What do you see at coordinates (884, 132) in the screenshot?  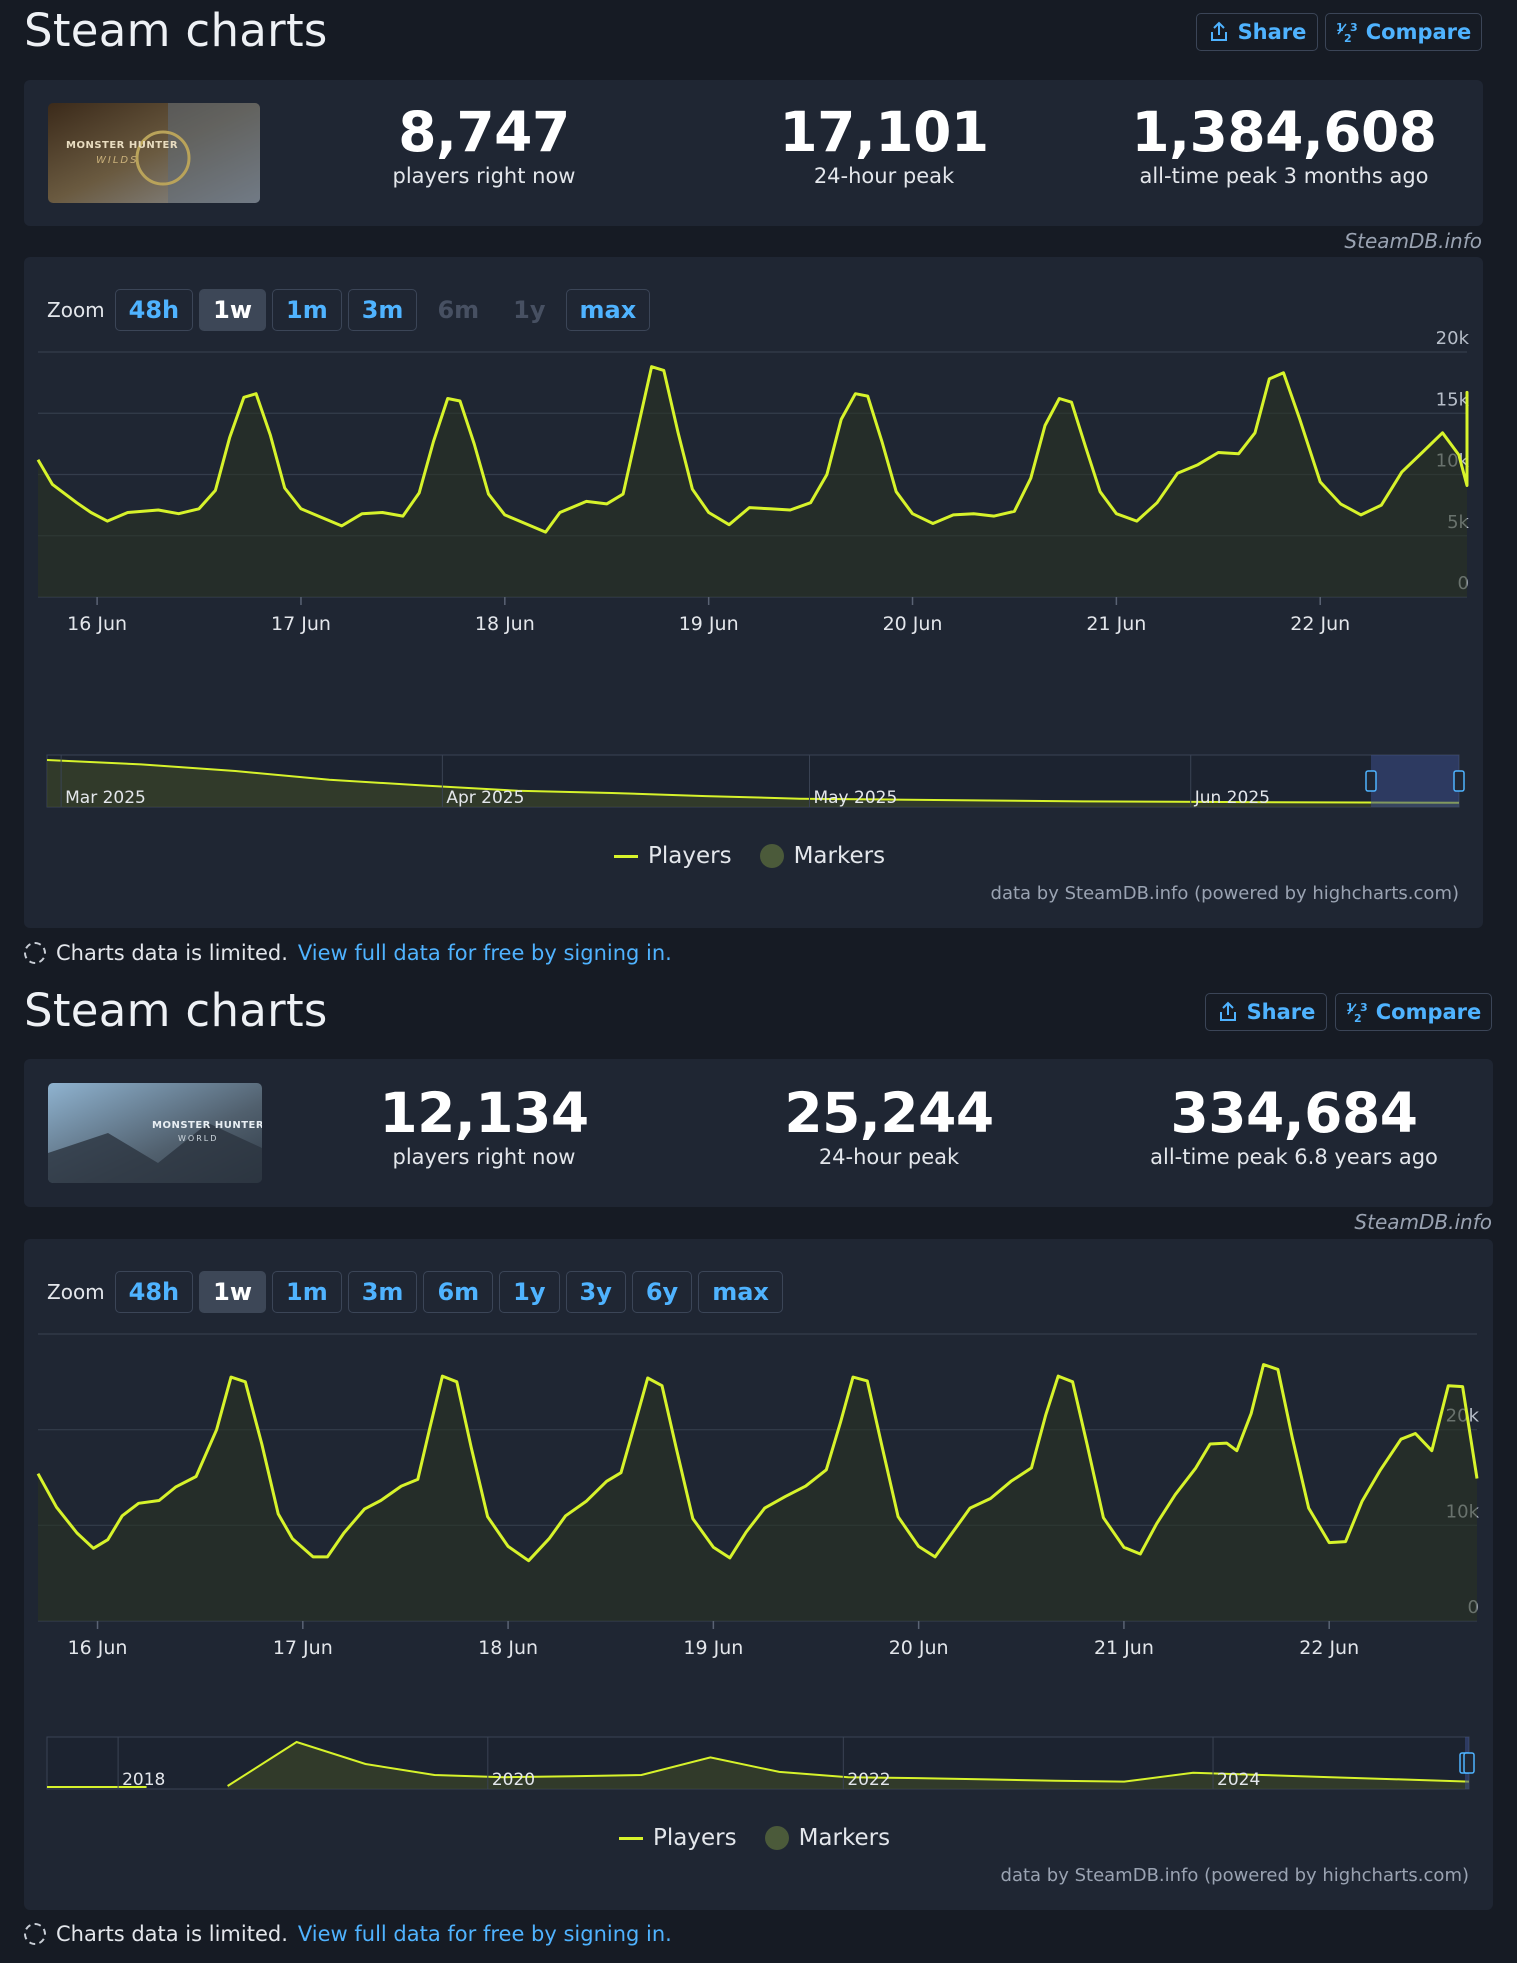 I see `stat-value: 17,101` at bounding box center [884, 132].